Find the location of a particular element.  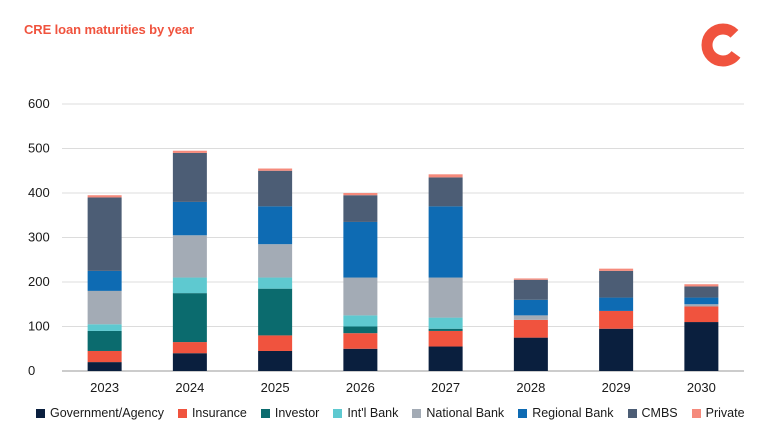

x-tick-label: 2027 is located at coordinates (445, 387).